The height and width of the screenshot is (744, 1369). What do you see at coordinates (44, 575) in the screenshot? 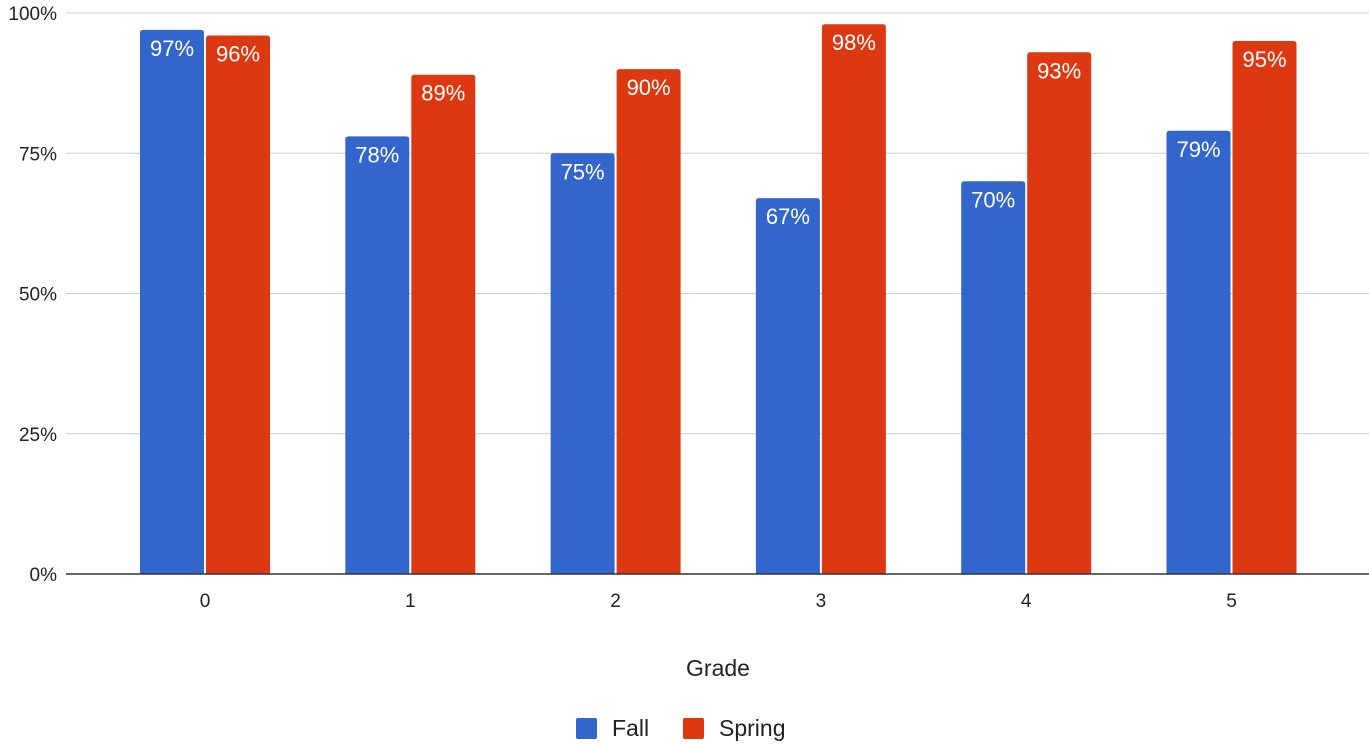
I see `y-tick-label: 0%` at bounding box center [44, 575].